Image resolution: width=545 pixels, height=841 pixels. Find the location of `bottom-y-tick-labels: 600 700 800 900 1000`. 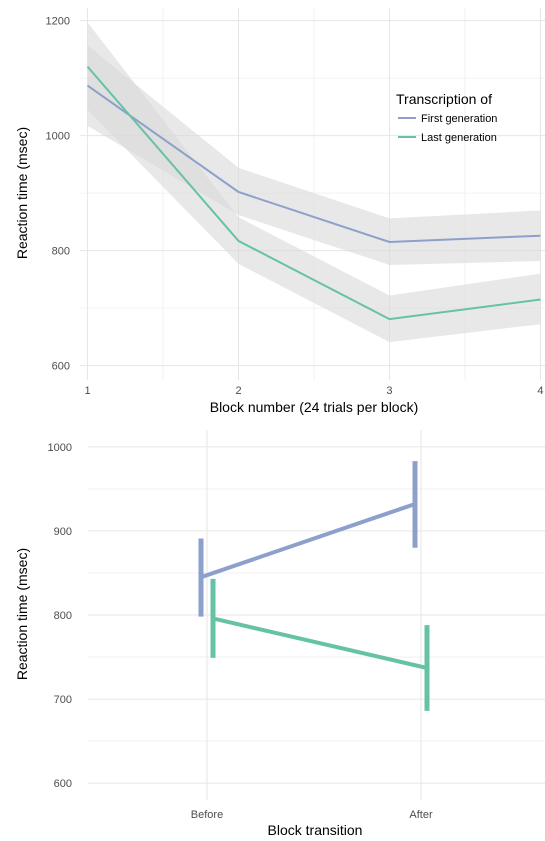

bottom-y-tick-labels: 600 700 800 900 1000 is located at coordinates (60, 616).